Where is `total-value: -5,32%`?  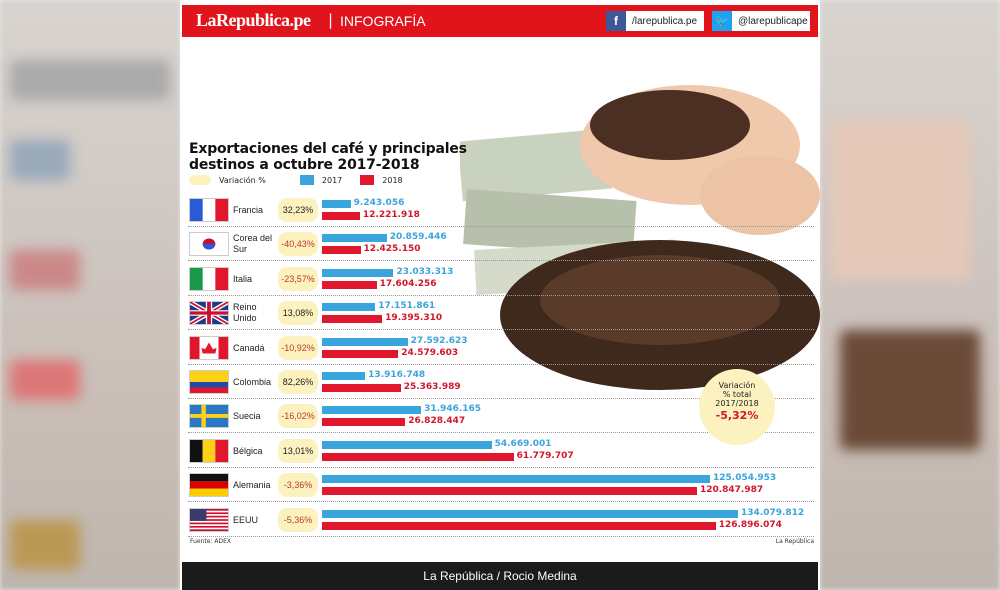 total-value: -5,32% is located at coordinates (737, 415).